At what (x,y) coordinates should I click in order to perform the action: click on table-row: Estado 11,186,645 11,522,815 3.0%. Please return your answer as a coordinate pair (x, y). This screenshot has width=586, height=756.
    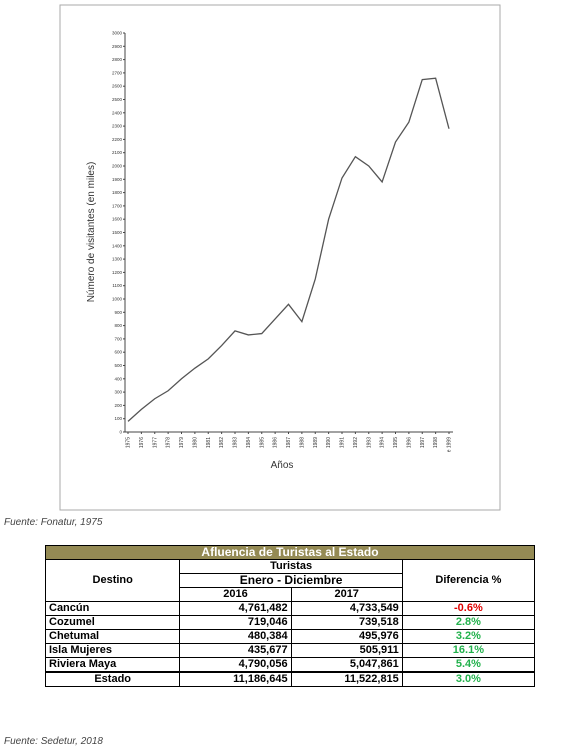
    Looking at the image, I should click on (290, 679).